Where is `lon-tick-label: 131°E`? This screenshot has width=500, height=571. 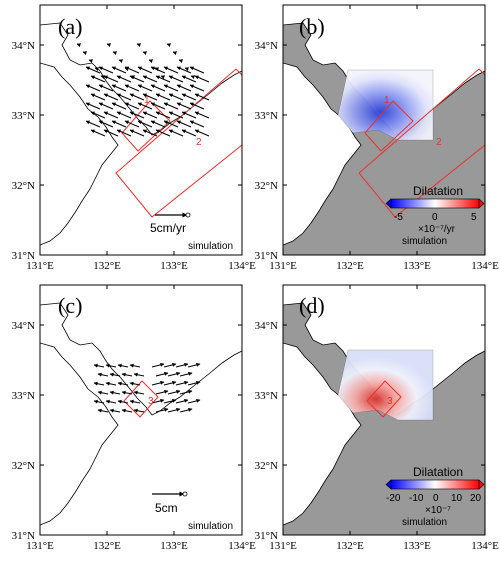 lon-tick-label: 131°E is located at coordinates (40, 266).